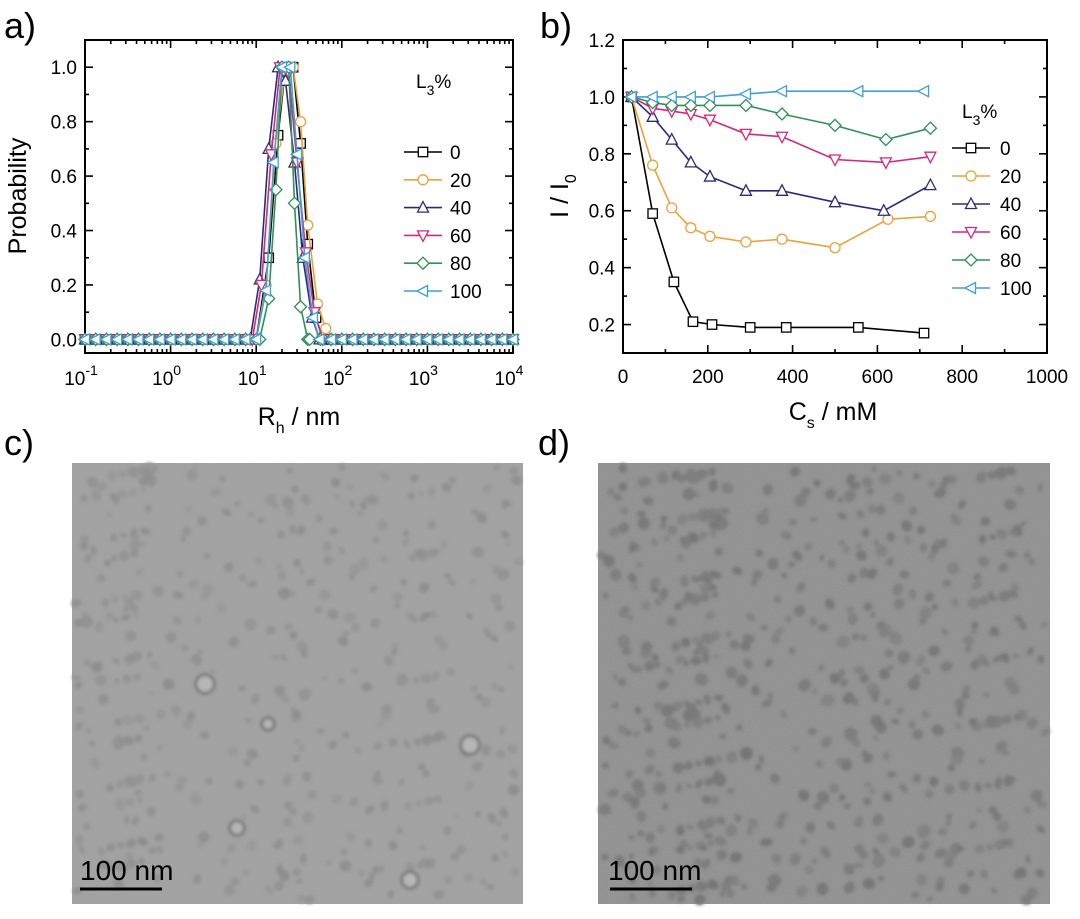 The image size is (1080, 919). I want to click on panel-c-label: c), so click(19, 442).